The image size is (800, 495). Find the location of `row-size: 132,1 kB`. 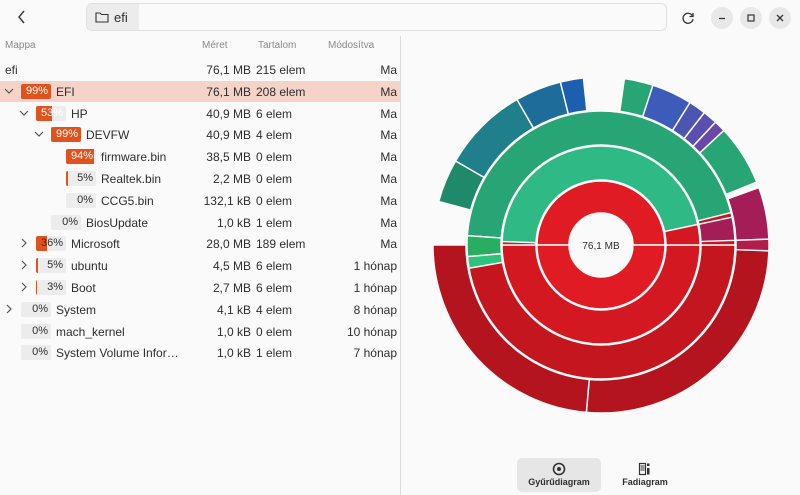

row-size: 132,1 kB is located at coordinates (227, 200).